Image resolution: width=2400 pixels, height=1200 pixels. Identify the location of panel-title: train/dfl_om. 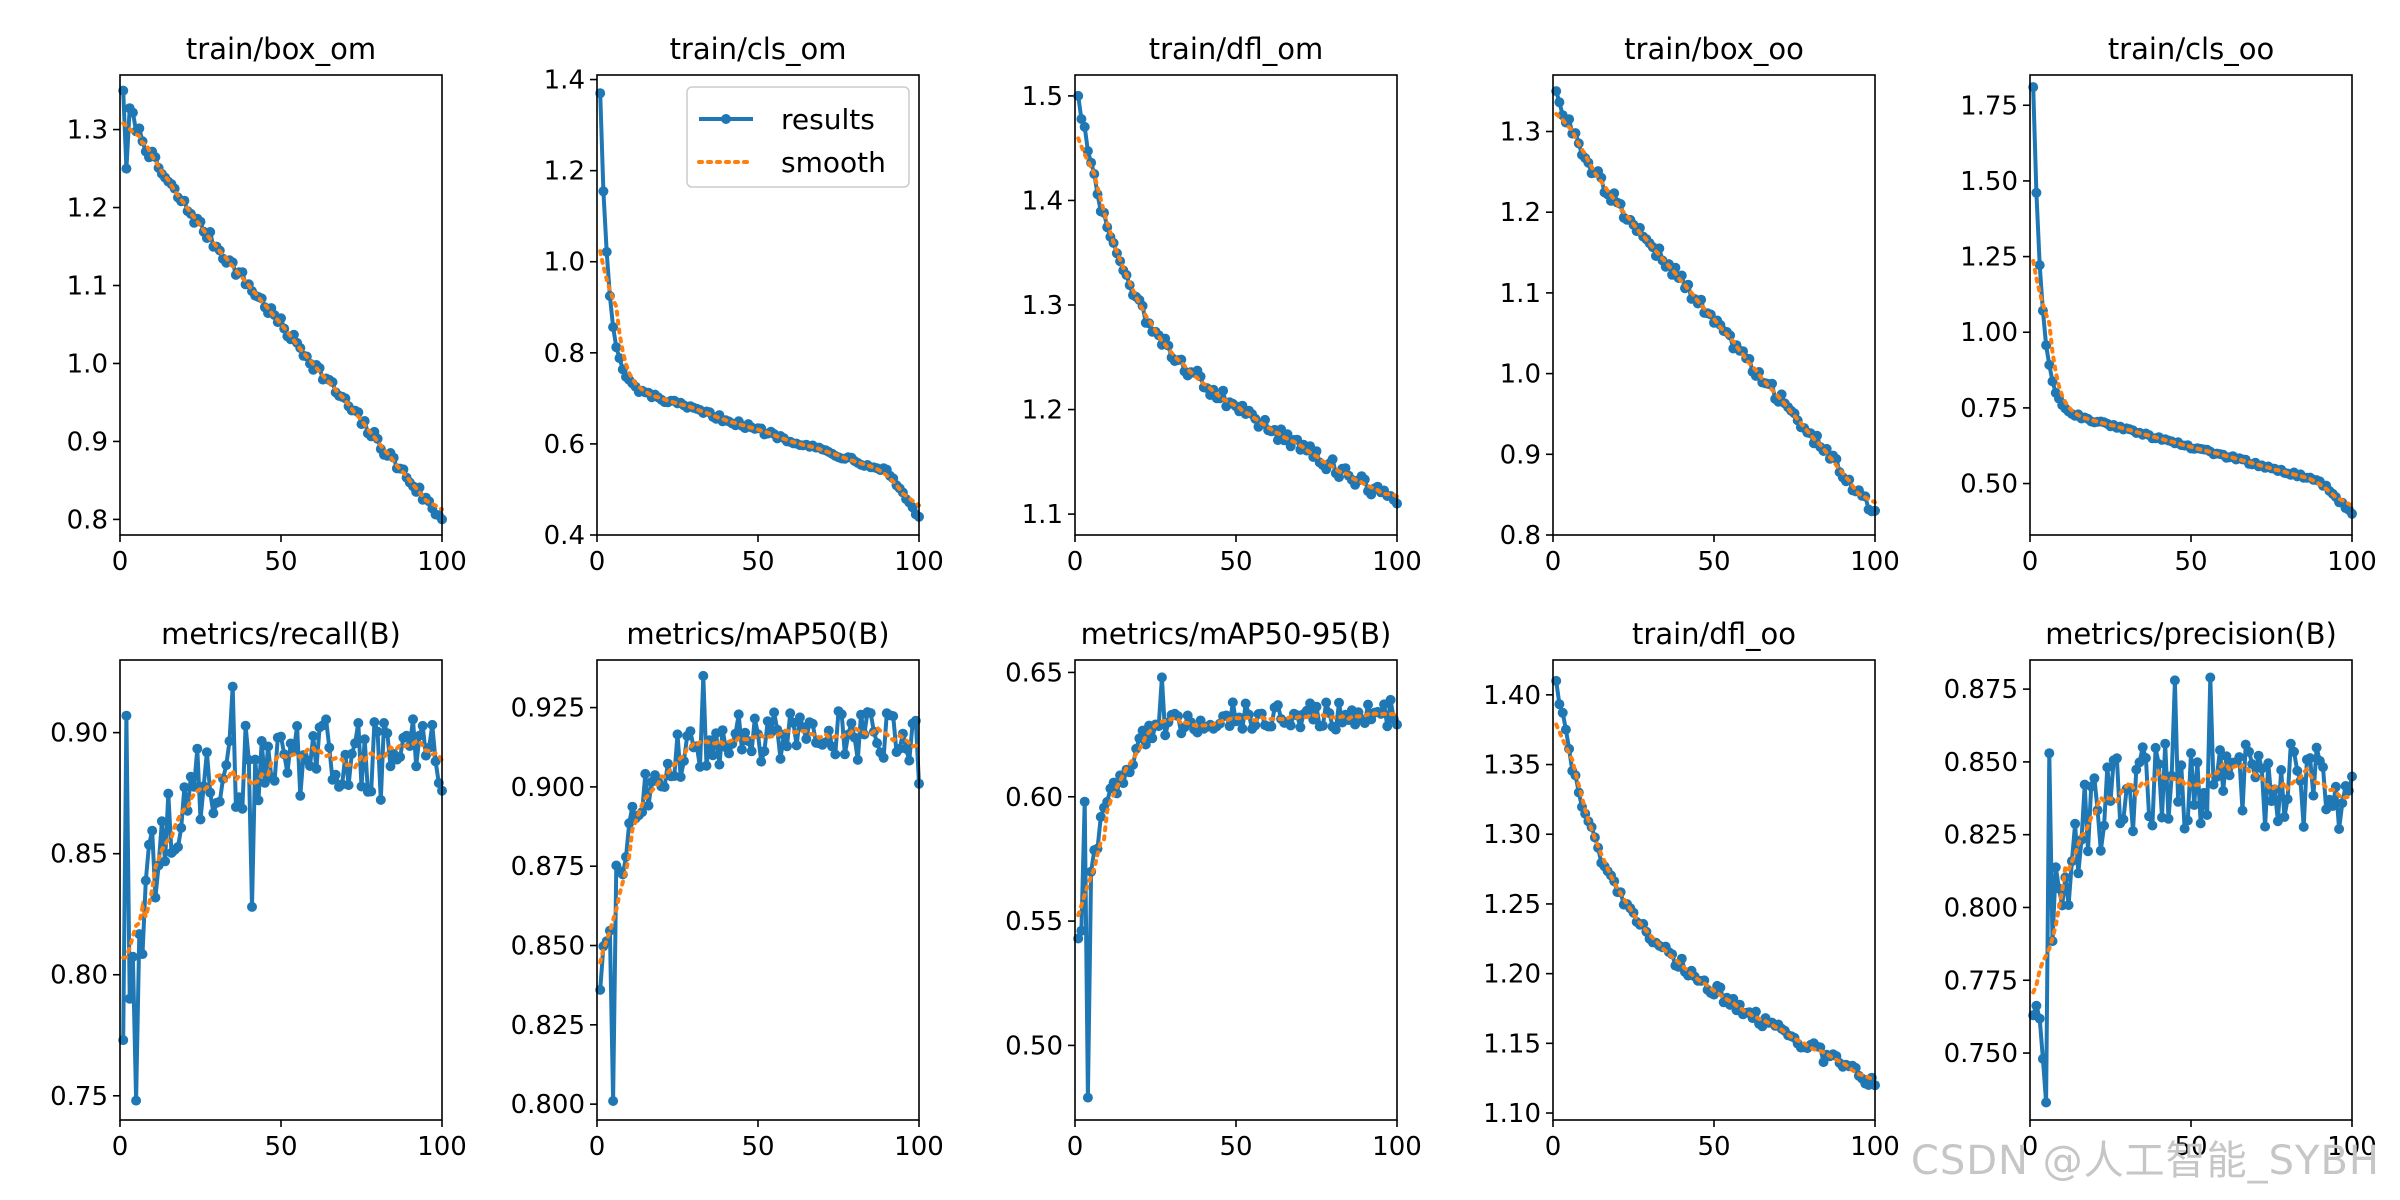
(1236, 49).